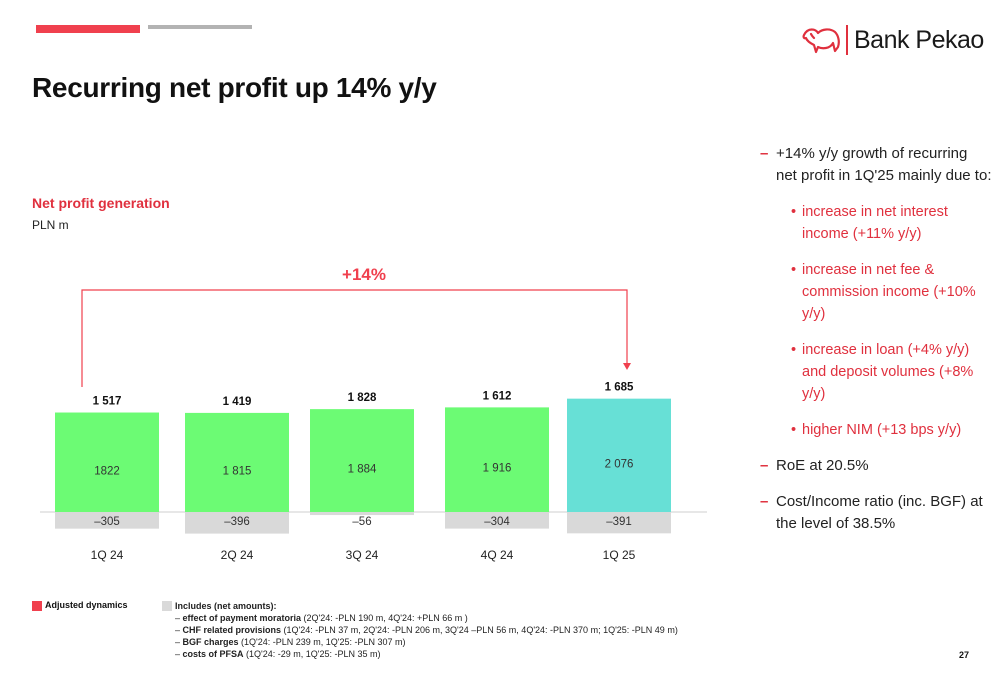  I want to click on x-tick-label: 1Q 25, so click(619, 555).